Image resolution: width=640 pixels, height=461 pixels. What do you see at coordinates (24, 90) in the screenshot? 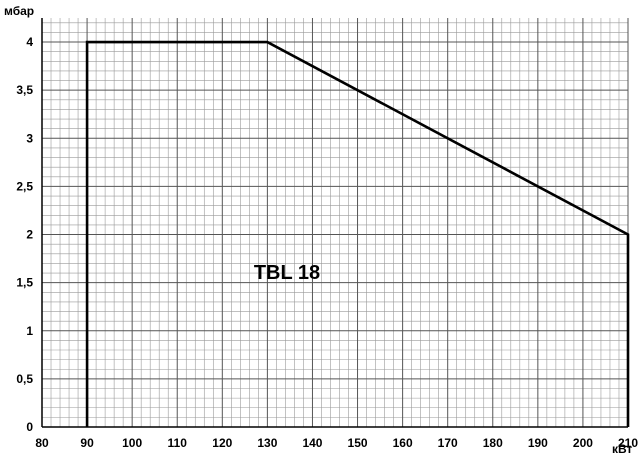
I see `y-tick-label: 3,5` at bounding box center [24, 90].